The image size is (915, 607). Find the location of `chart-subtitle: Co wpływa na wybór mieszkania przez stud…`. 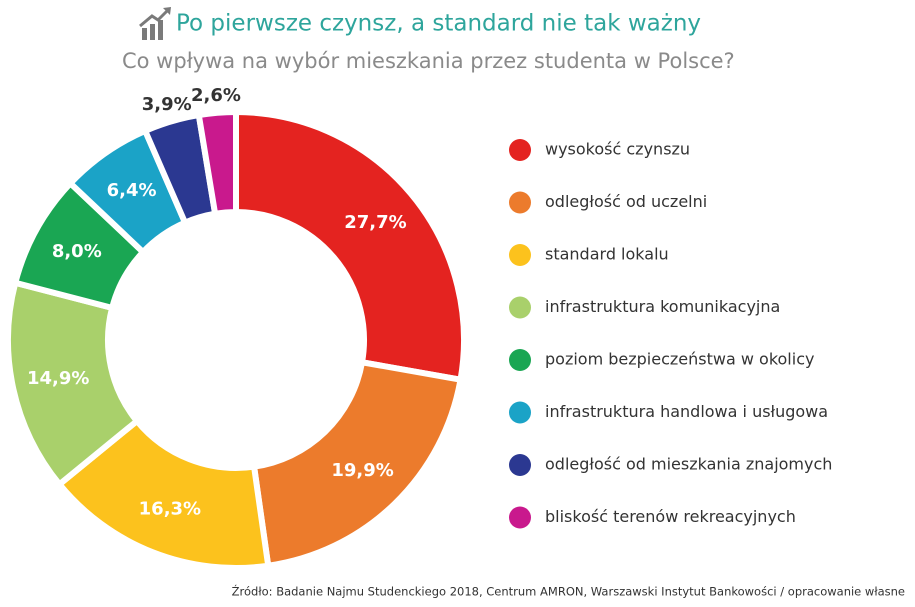

chart-subtitle: Co wpływa na wybór mieszkania przez stud… is located at coordinates (428, 61).